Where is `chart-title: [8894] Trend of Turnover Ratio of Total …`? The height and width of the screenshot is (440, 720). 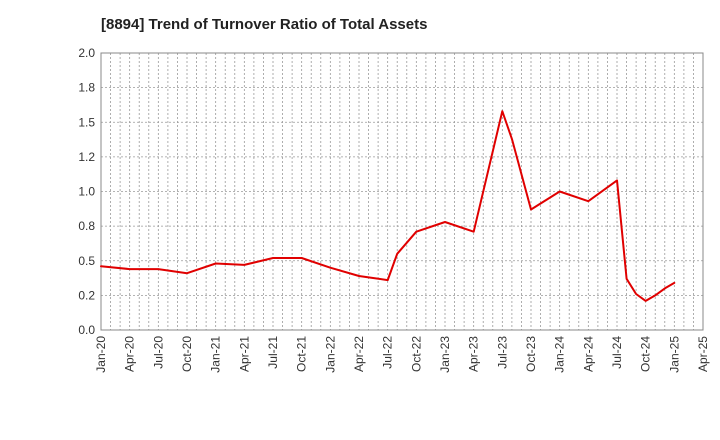 chart-title: [8894] Trend of Turnover Ratio of Total … is located at coordinates (264, 24).